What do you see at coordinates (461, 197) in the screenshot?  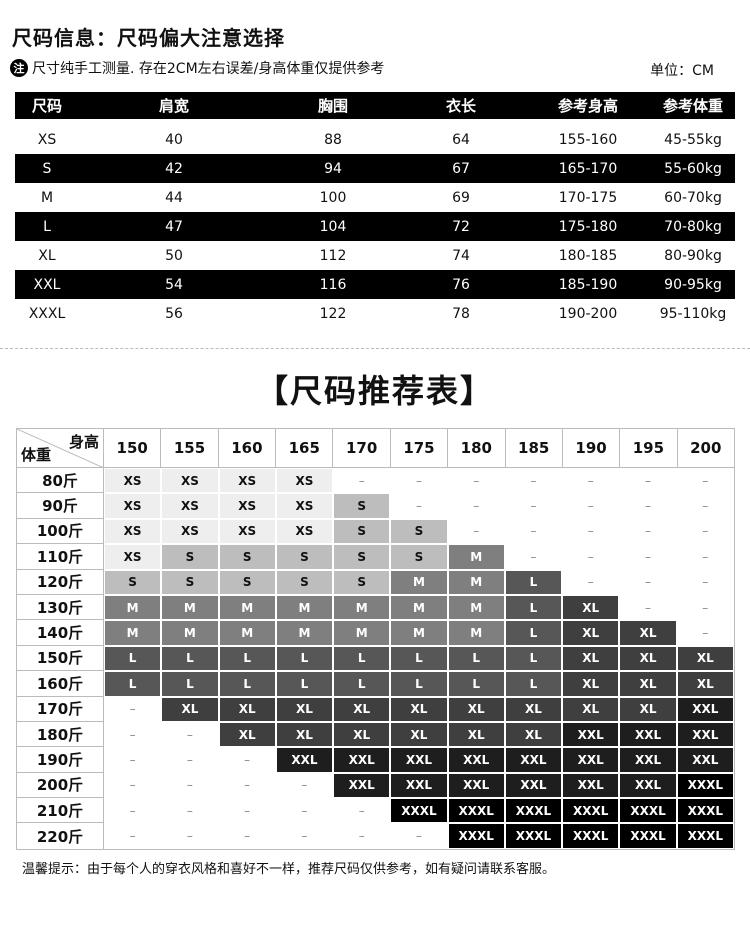 I see `size-table-cell: 69` at bounding box center [461, 197].